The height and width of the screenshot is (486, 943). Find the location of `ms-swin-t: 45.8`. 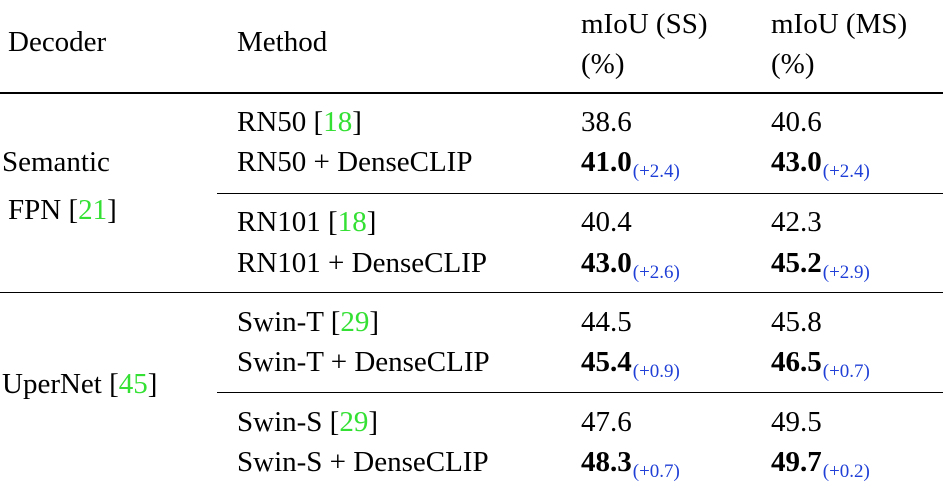

ms-swin-t: 45.8 is located at coordinates (796, 322).